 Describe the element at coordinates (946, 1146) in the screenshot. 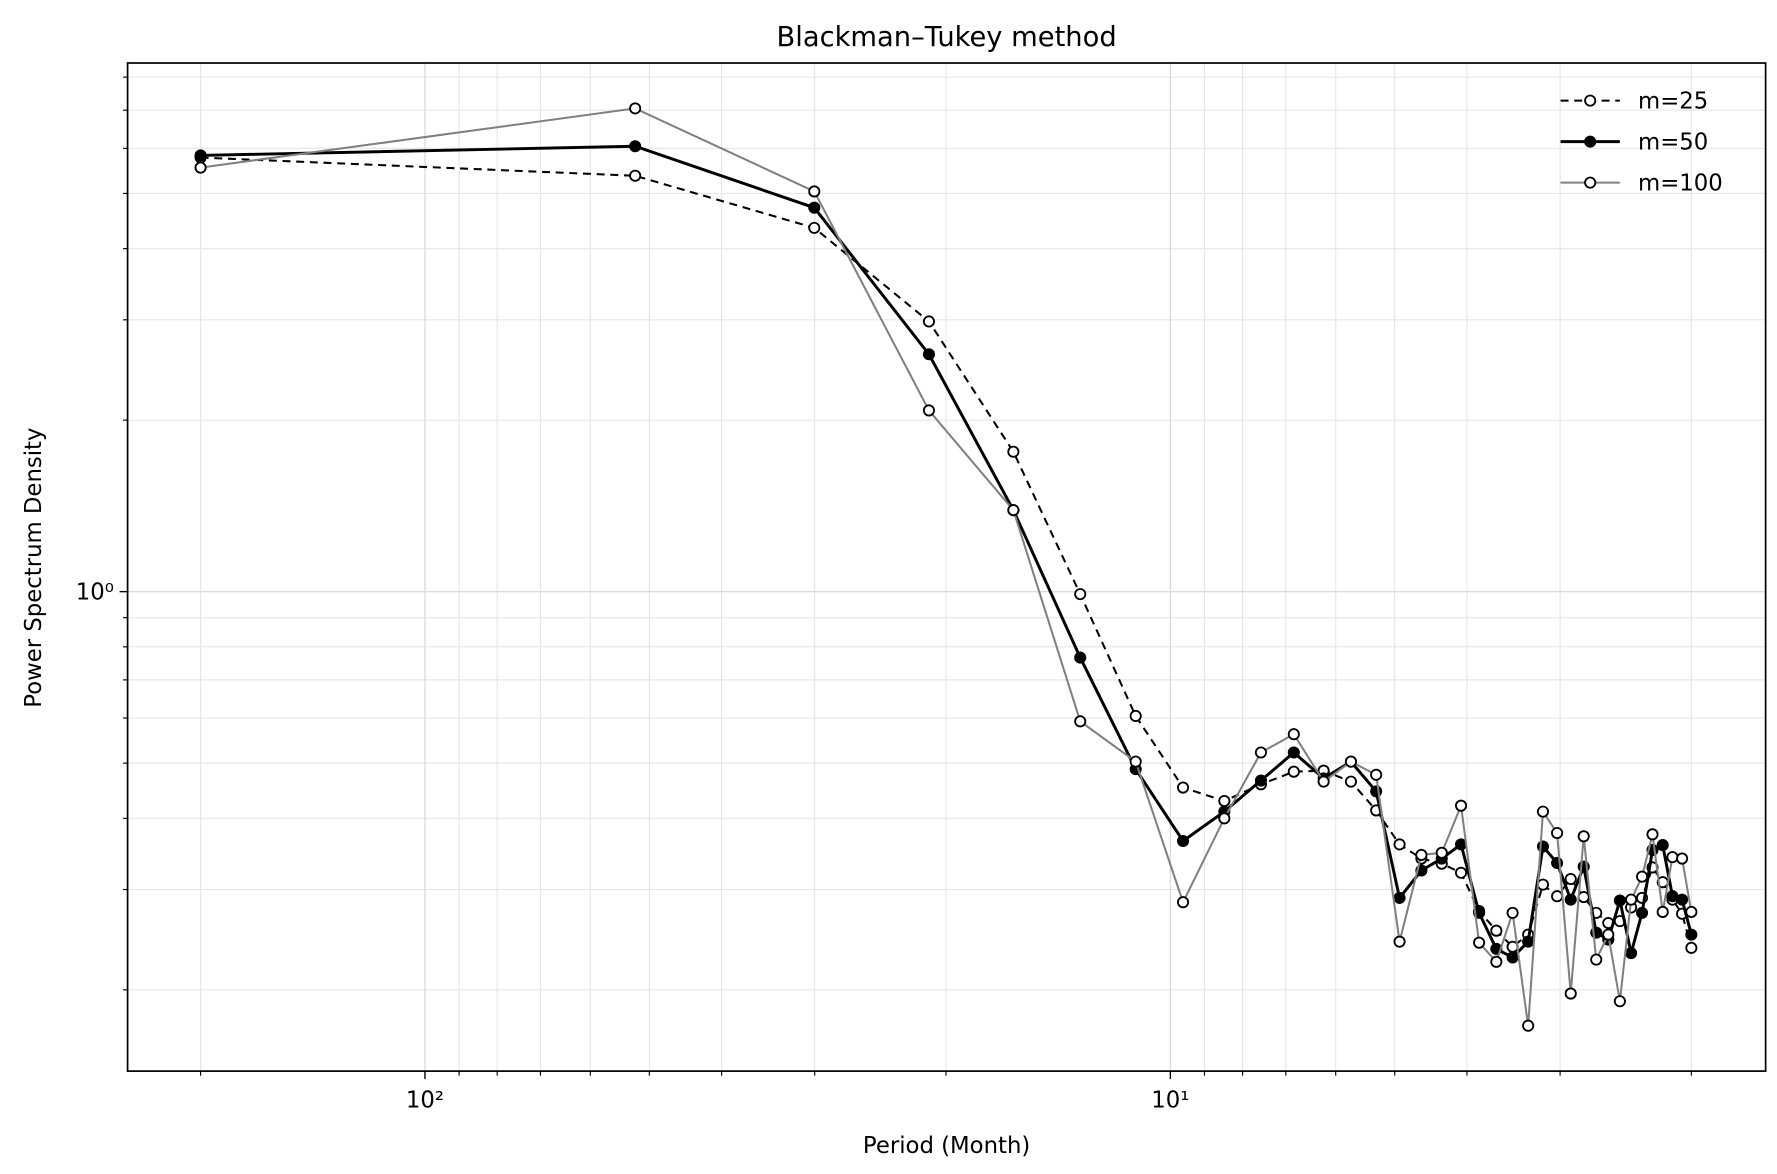

I see `x-axis-label: Period (Month)` at that location.